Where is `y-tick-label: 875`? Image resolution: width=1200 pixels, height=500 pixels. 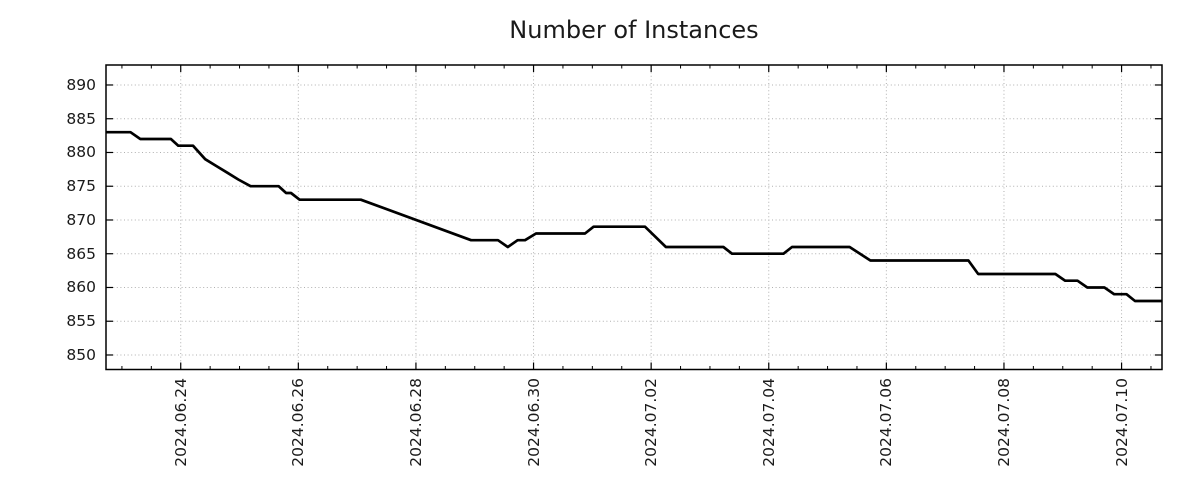
y-tick-label: 875 is located at coordinates (81, 186).